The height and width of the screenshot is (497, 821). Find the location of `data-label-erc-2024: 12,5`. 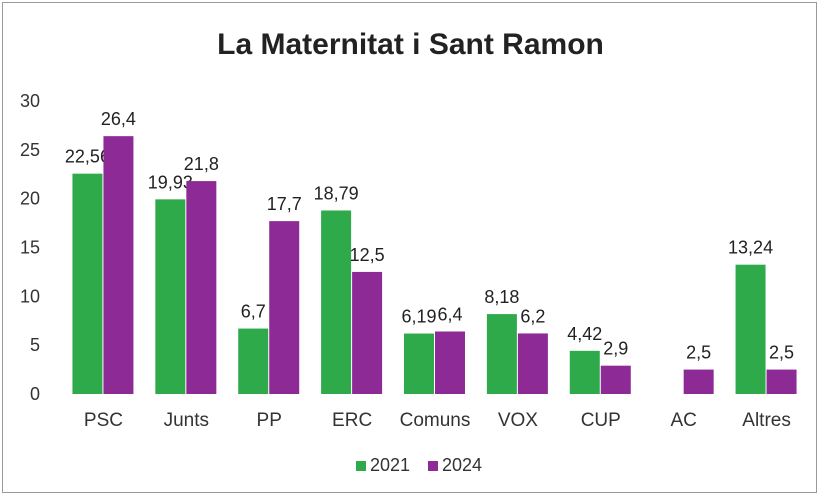

data-label-erc-2024: 12,5 is located at coordinates (367, 255).